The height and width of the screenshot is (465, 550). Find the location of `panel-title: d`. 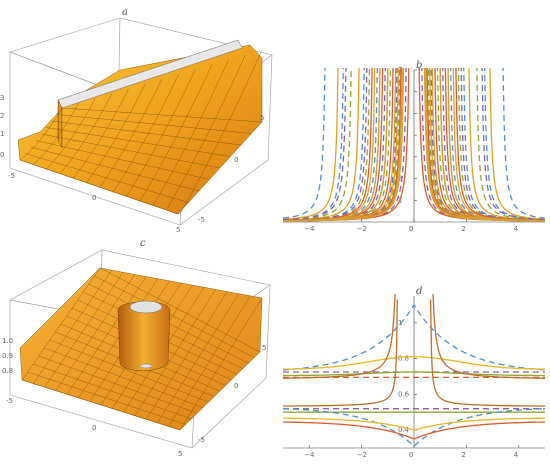

panel-title: d is located at coordinates (419, 291).